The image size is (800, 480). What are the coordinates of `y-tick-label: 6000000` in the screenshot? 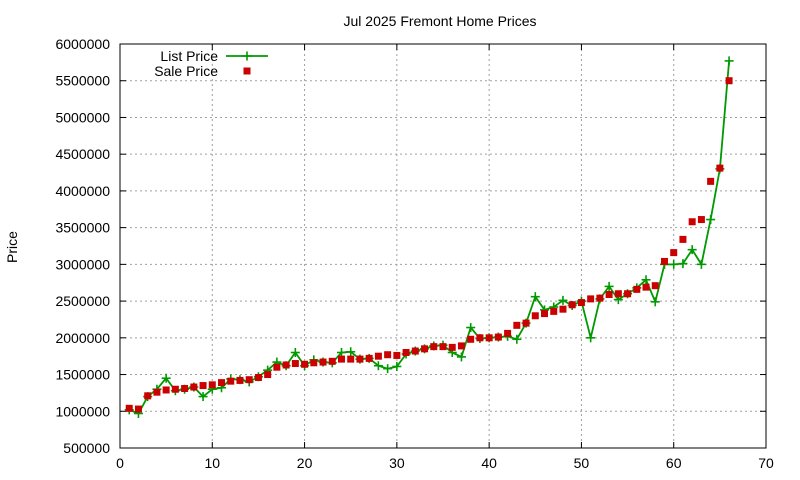 It's located at (82, 44).